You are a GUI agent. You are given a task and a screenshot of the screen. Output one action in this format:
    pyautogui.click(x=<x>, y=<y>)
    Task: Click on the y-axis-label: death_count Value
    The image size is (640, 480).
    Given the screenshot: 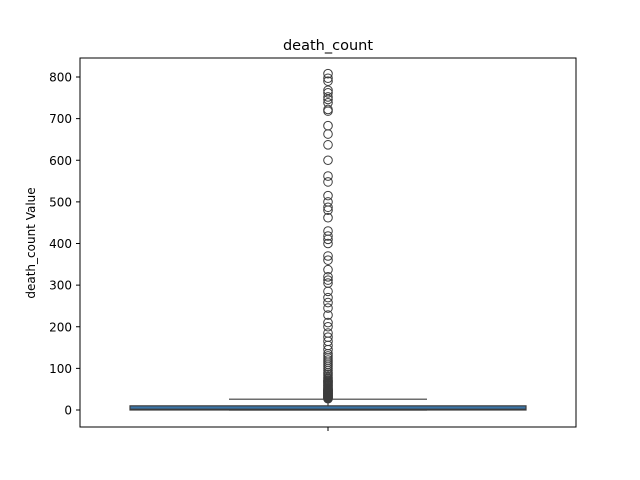 What is the action you would take?
    pyautogui.click(x=31, y=242)
    